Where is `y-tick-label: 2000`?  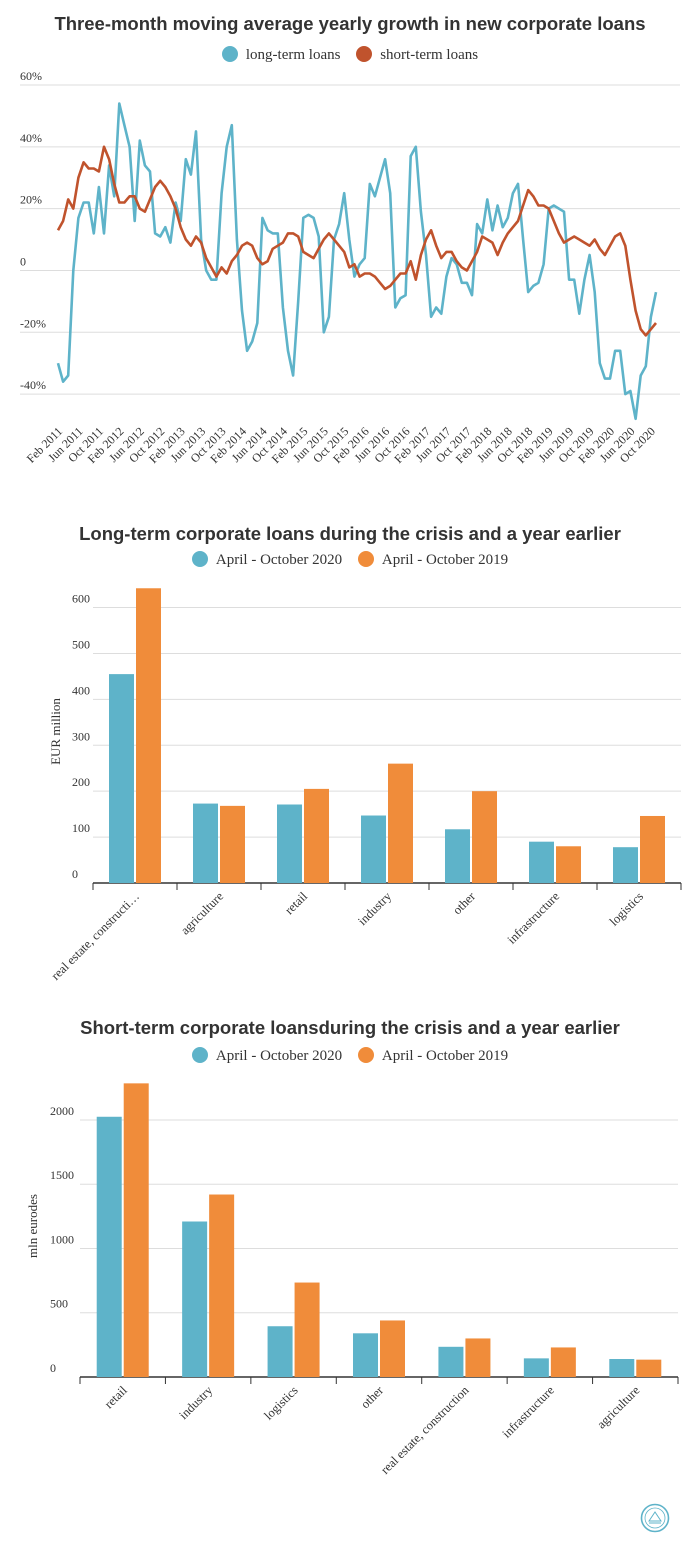 y-tick-label: 2000 is located at coordinates (62, 1111).